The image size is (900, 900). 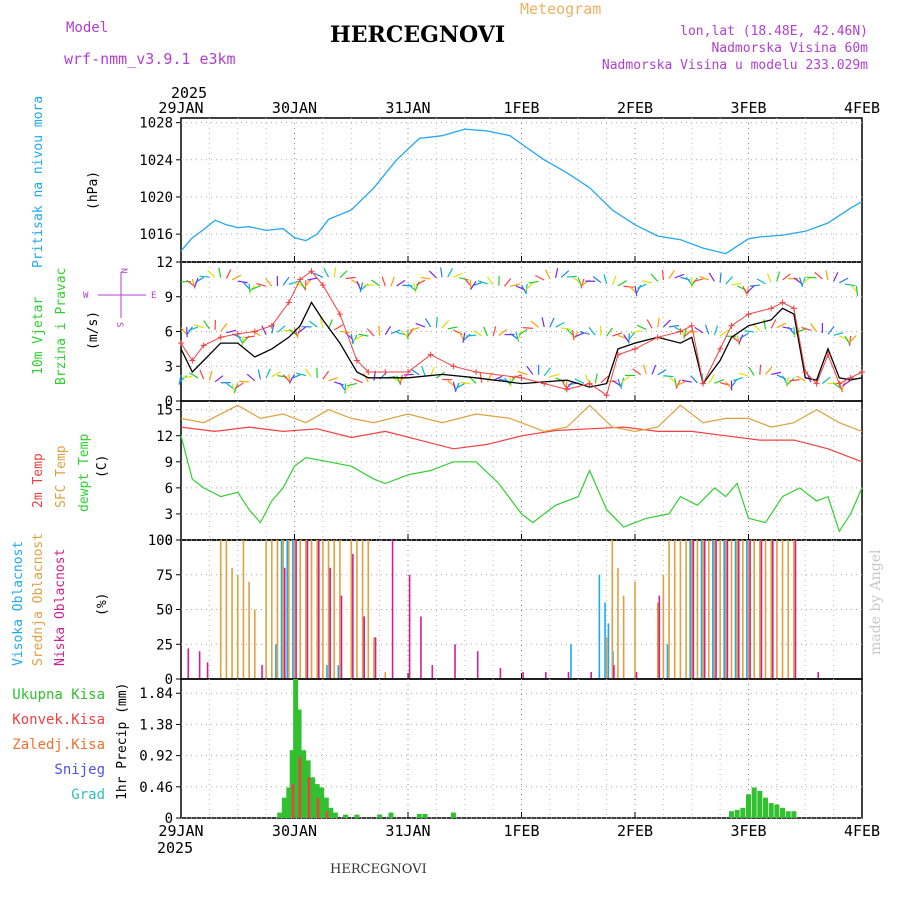 What do you see at coordinates (38, 480) in the screenshot?
I see `temp-2m-label: 2m Temp` at bounding box center [38, 480].